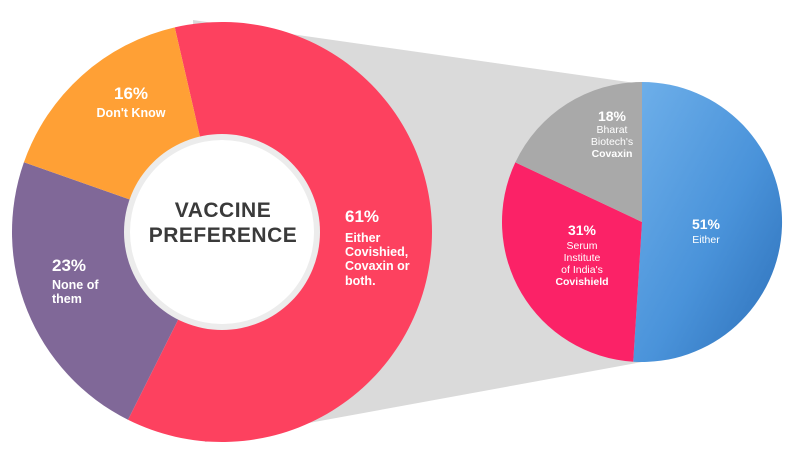 Image resolution: width=797 pixels, height=456 pixels. I want to click on slice-label-16: 16% Don't Know, so click(131, 102).